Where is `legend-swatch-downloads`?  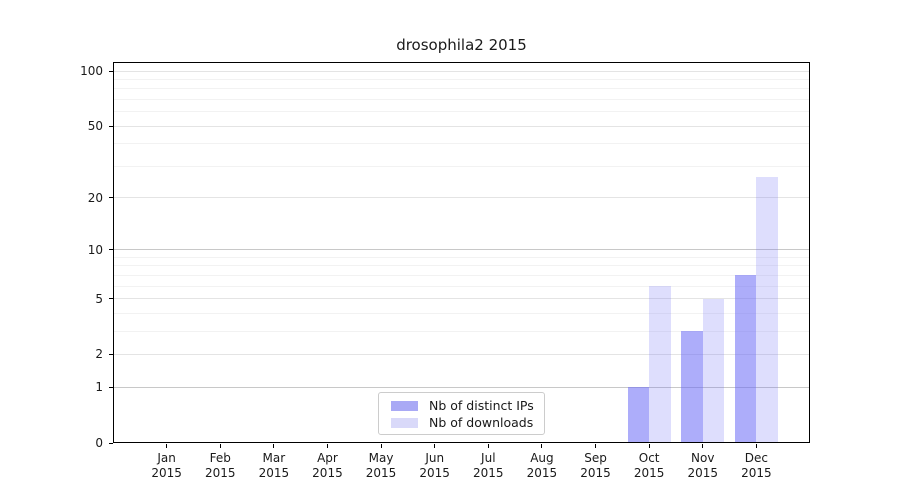 legend-swatch-downloads is located at coordinates (404, 422).